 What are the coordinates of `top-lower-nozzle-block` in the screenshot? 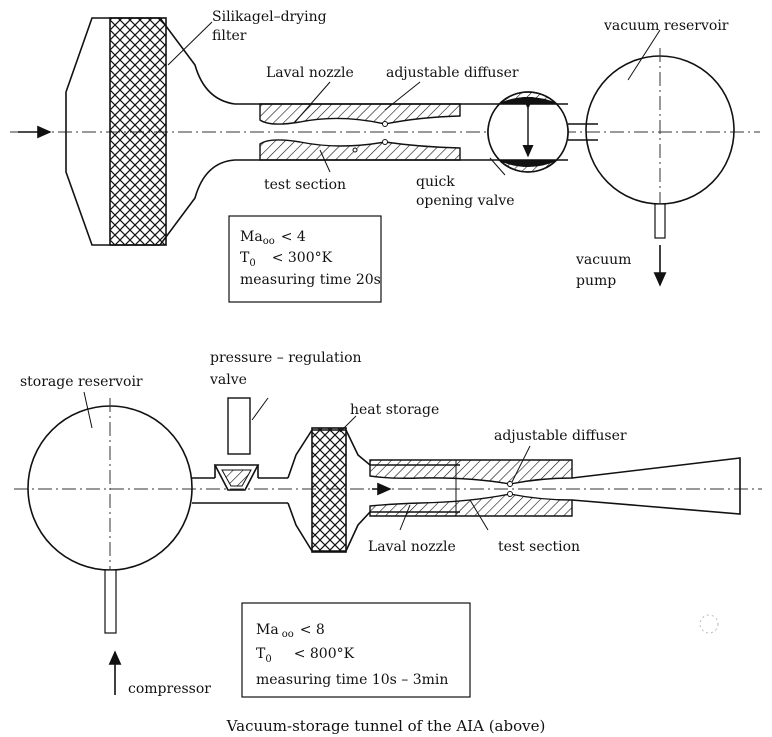 It's located at (360, 150).